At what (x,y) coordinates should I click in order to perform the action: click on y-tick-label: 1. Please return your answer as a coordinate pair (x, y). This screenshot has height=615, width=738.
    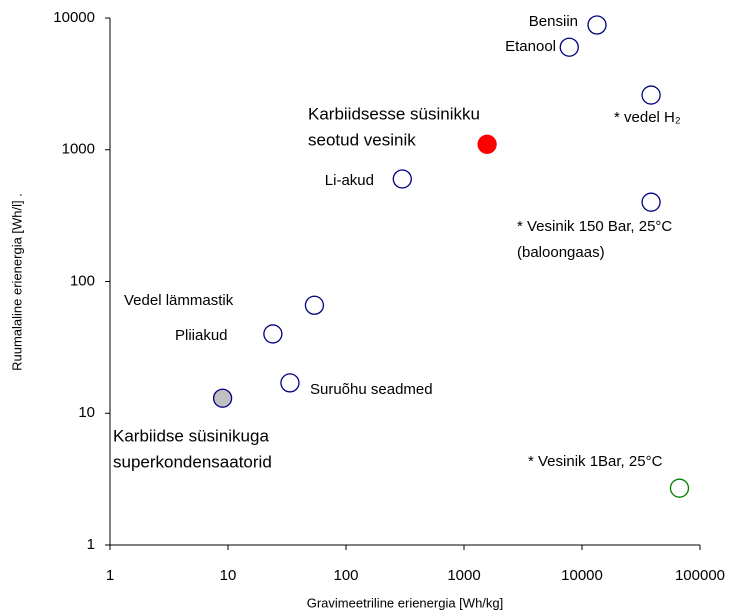
    Looking at the image, I should click on (91, 544).